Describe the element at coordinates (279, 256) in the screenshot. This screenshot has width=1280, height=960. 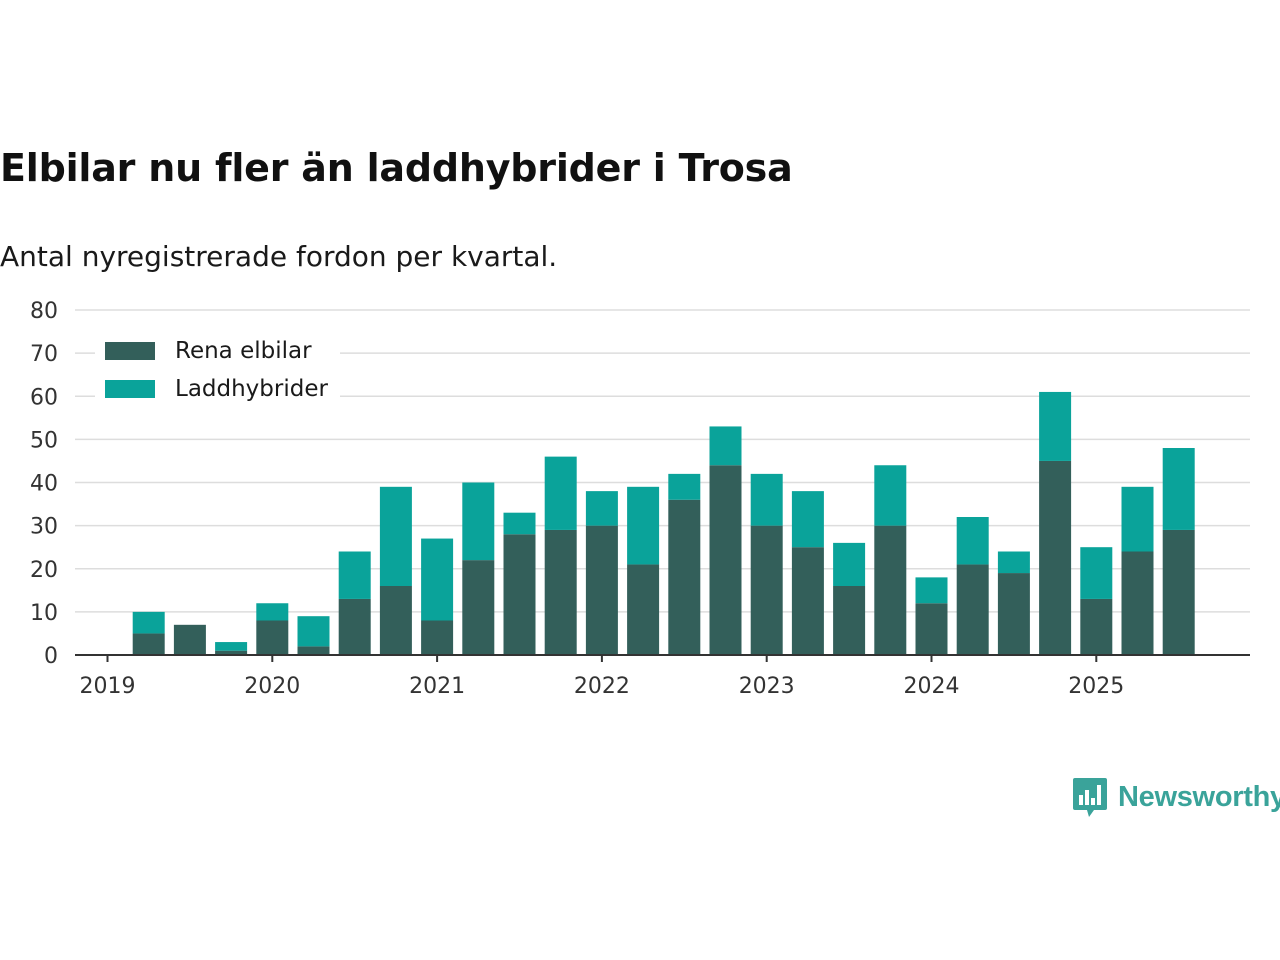
I see `chart-subtitle: Antal nyregistrerade fordon per kvartal.` at that location.